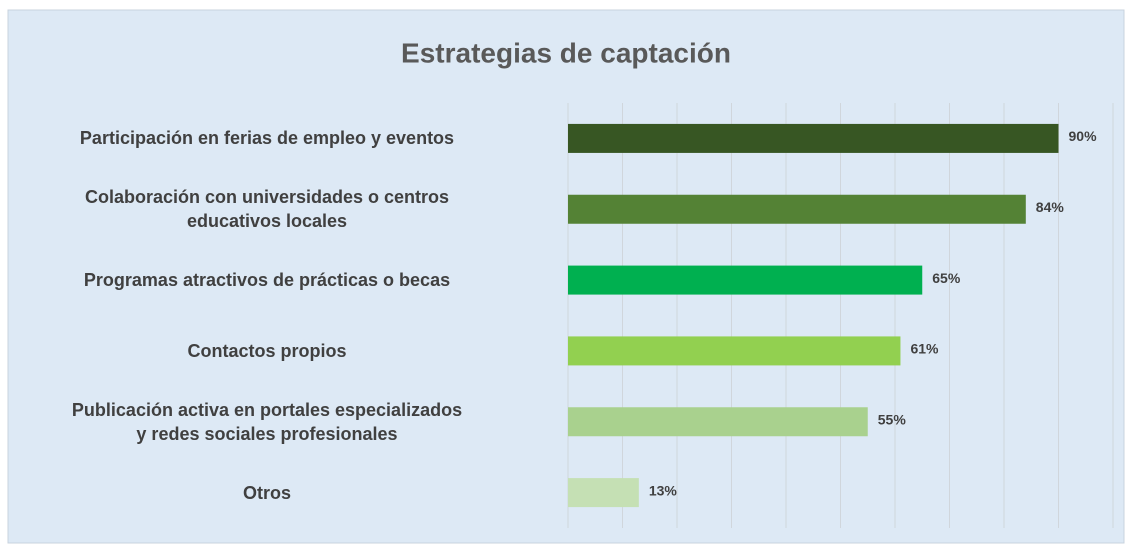 This screenshot has width=1132, height=550. I want to click on category-label: Contactos propios, so click(267, 350).